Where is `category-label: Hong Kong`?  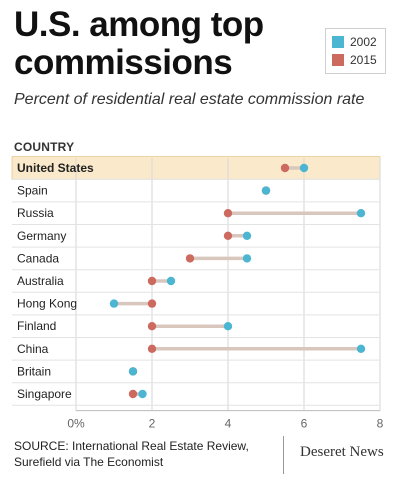 category-label: Hong Kong is located at coordinates (47, 304).